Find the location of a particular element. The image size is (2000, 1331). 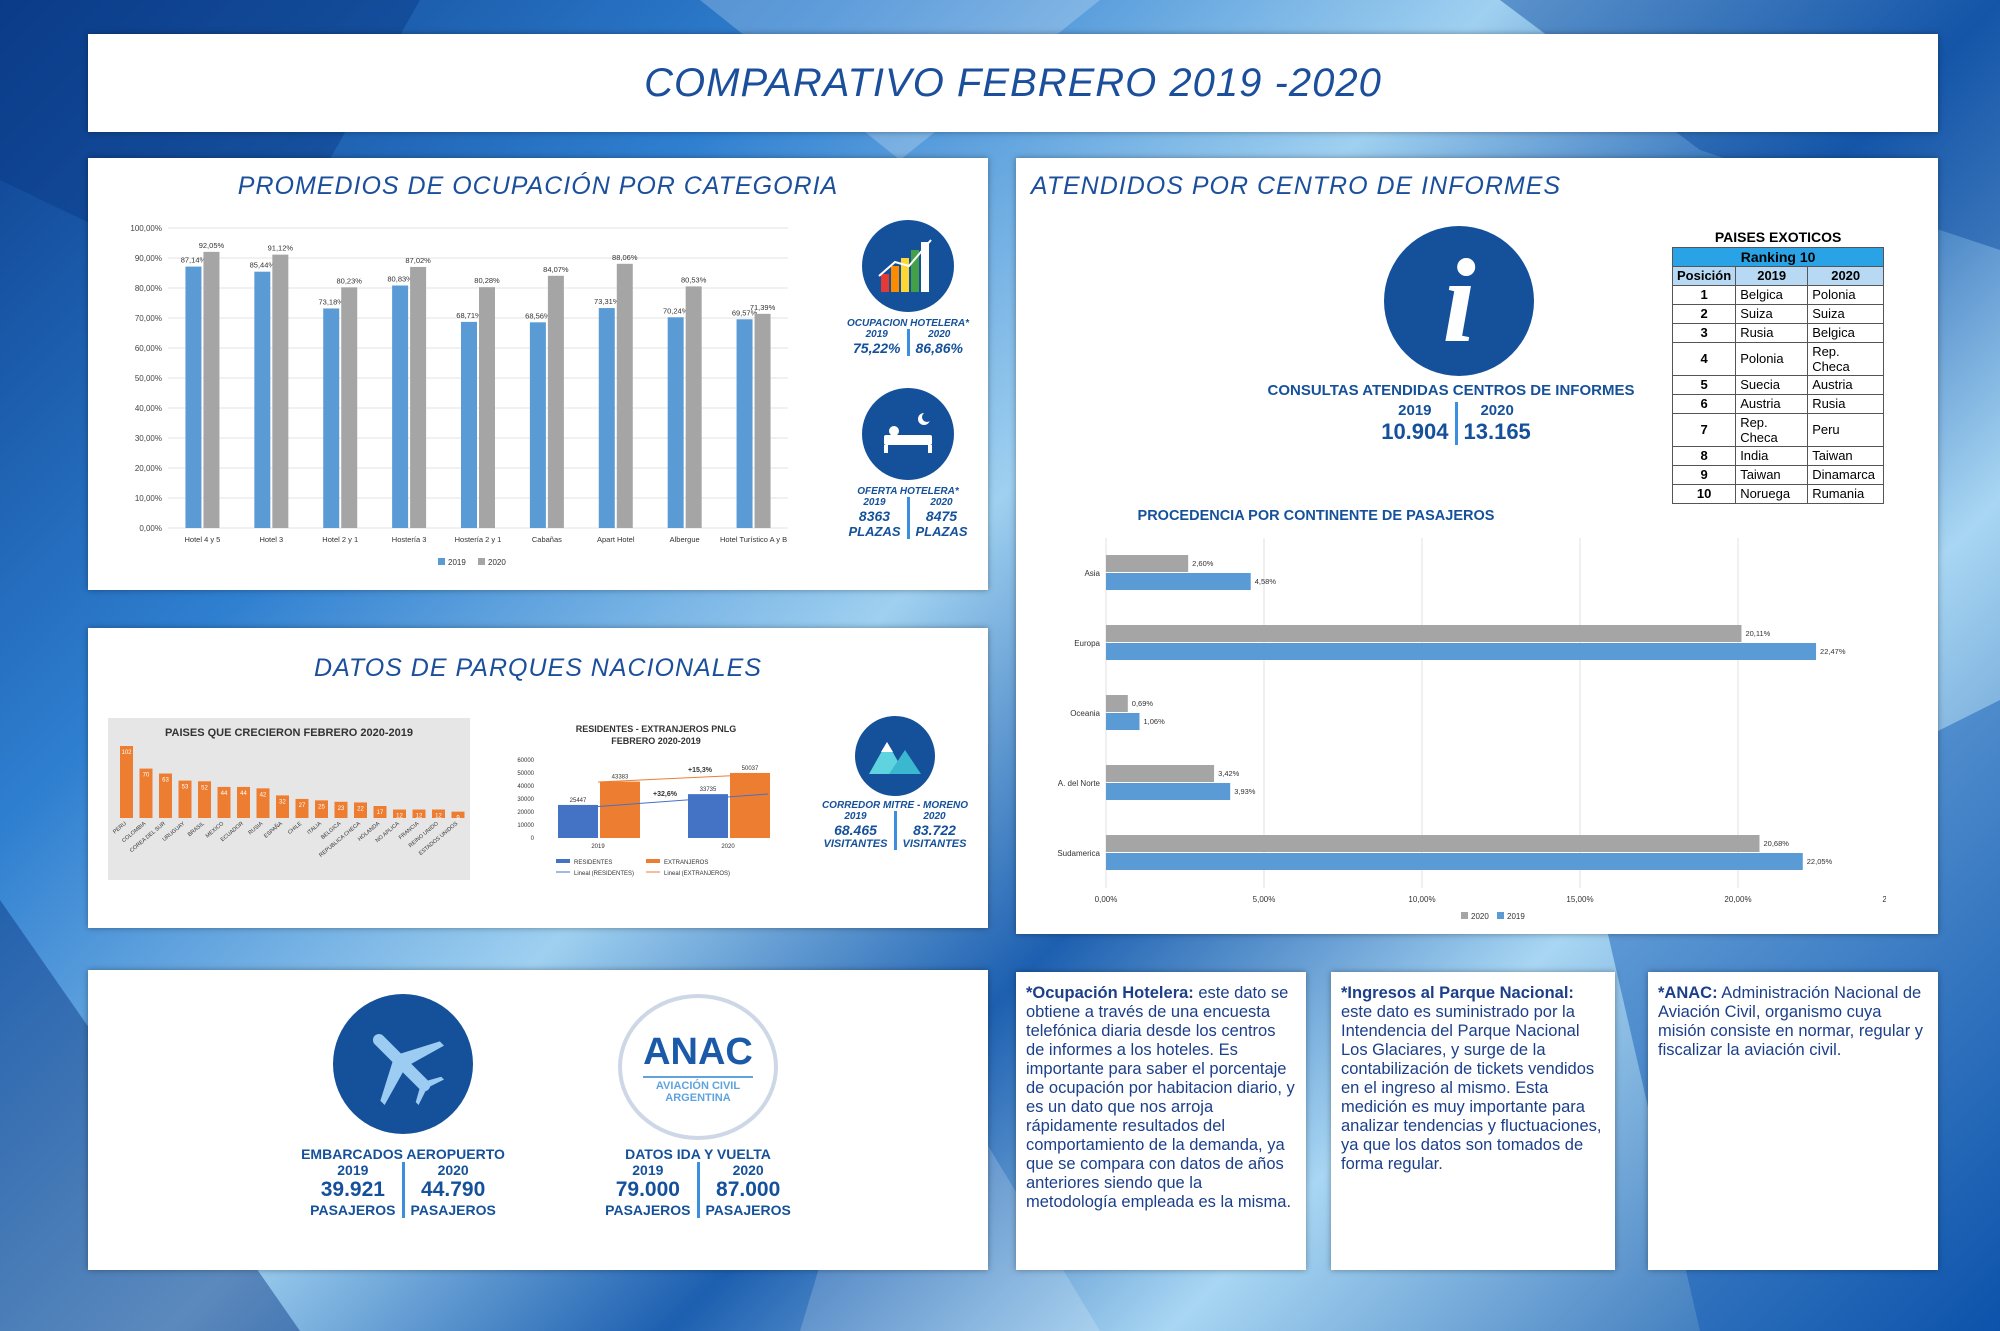

corridor-value-2019: 68.465 is located at coordinates (855, 830).